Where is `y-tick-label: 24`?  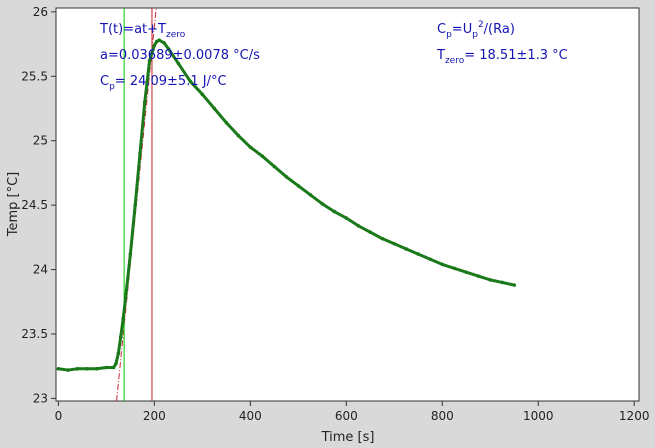
y-tick-label: 24 is located at coordinates (40, 270).